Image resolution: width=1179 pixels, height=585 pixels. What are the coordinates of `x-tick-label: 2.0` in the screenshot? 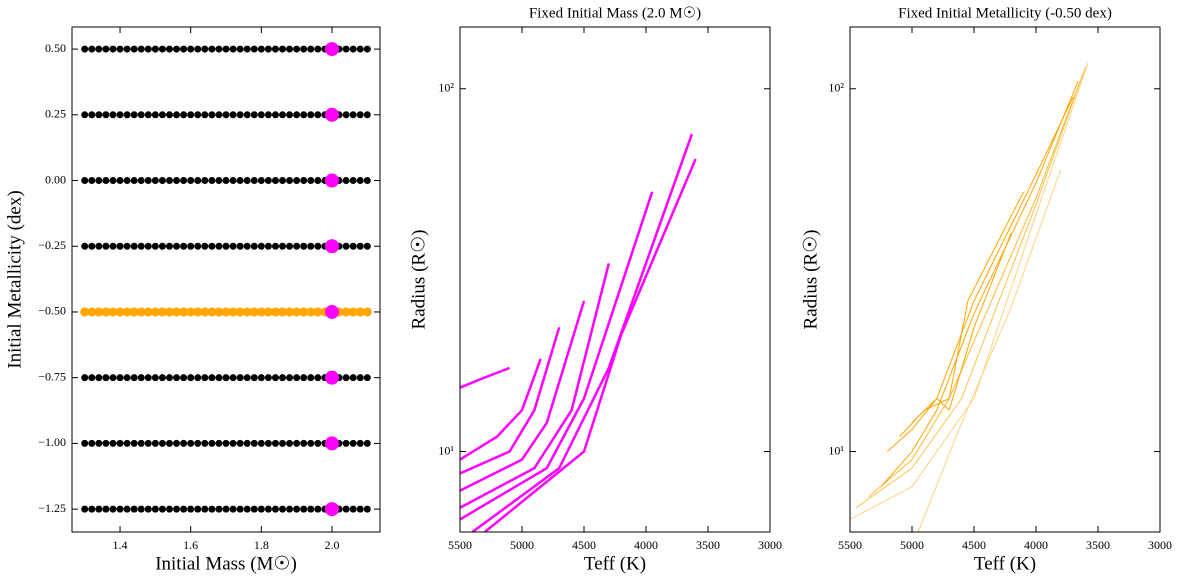 It's located at (331, 545).